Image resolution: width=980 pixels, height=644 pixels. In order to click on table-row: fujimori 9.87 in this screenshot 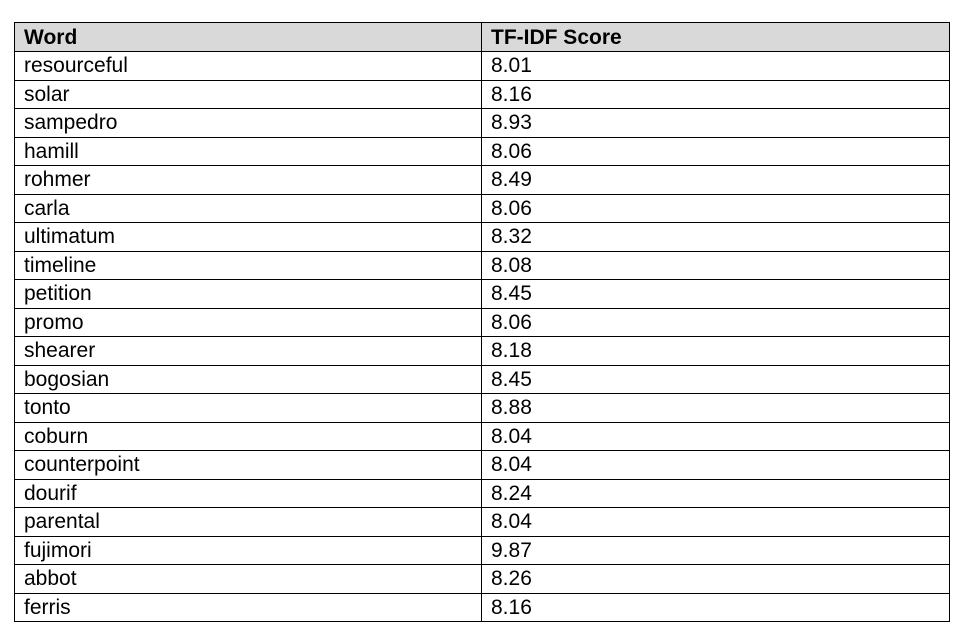, I will do `click(482, 550)`.